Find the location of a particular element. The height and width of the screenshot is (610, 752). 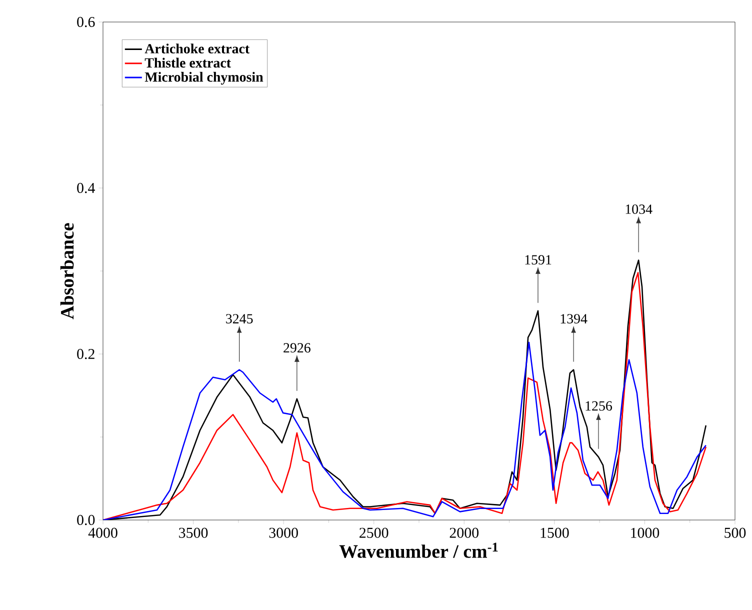

y-tick-label: 0.6 is located at coordinates (86, 22).